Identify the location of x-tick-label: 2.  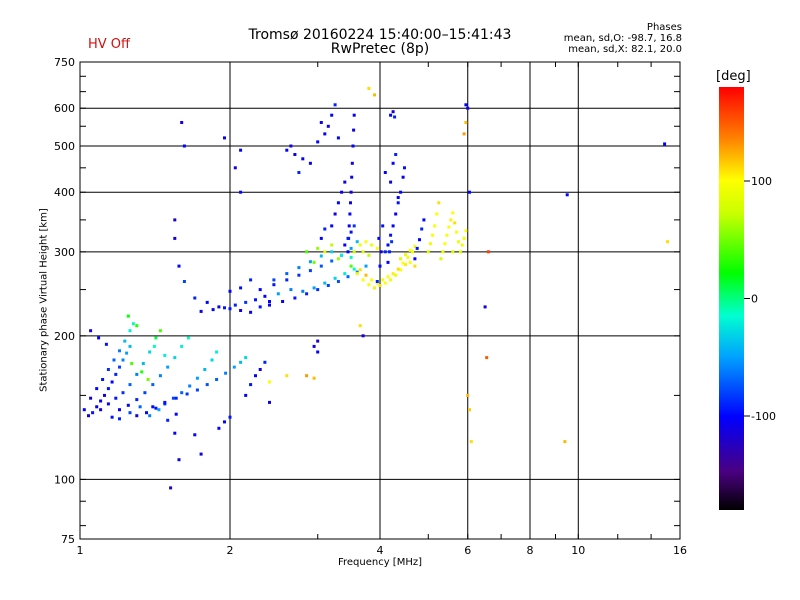
(230, 550).